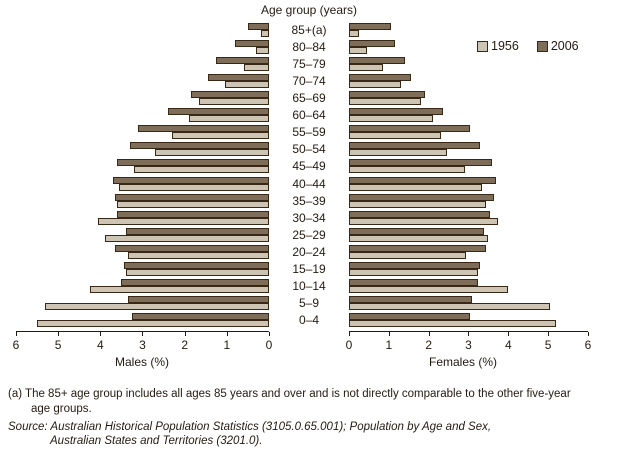  I want to click on male-axis-tick-label-6: 6, so click(16, 345).